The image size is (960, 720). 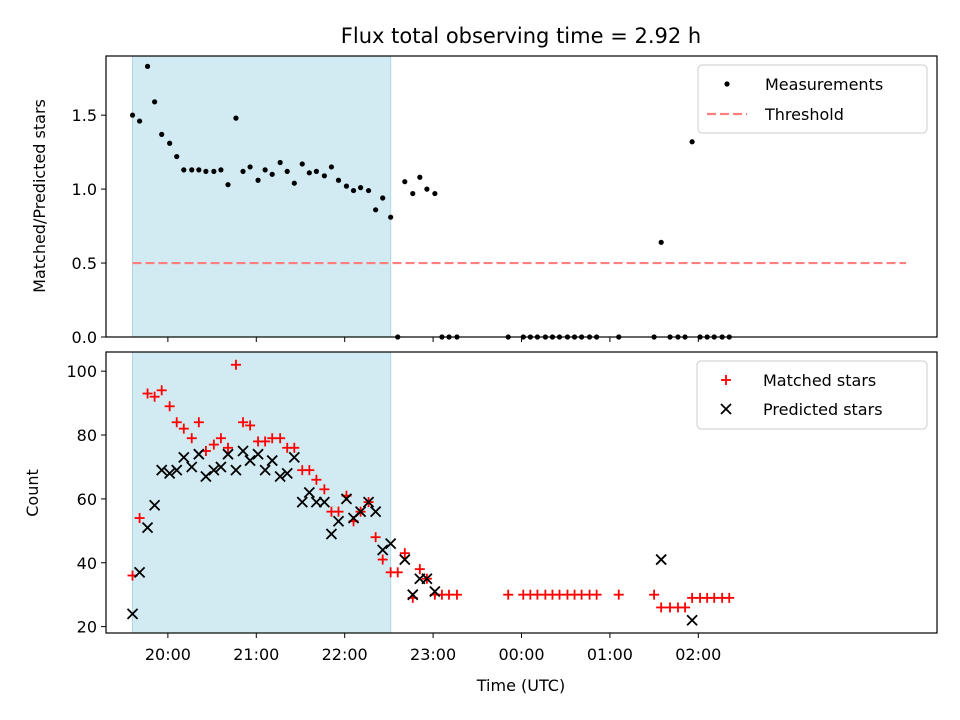 I want to click on bottom-y-tick-label: 80, so click(x=87, y=435).